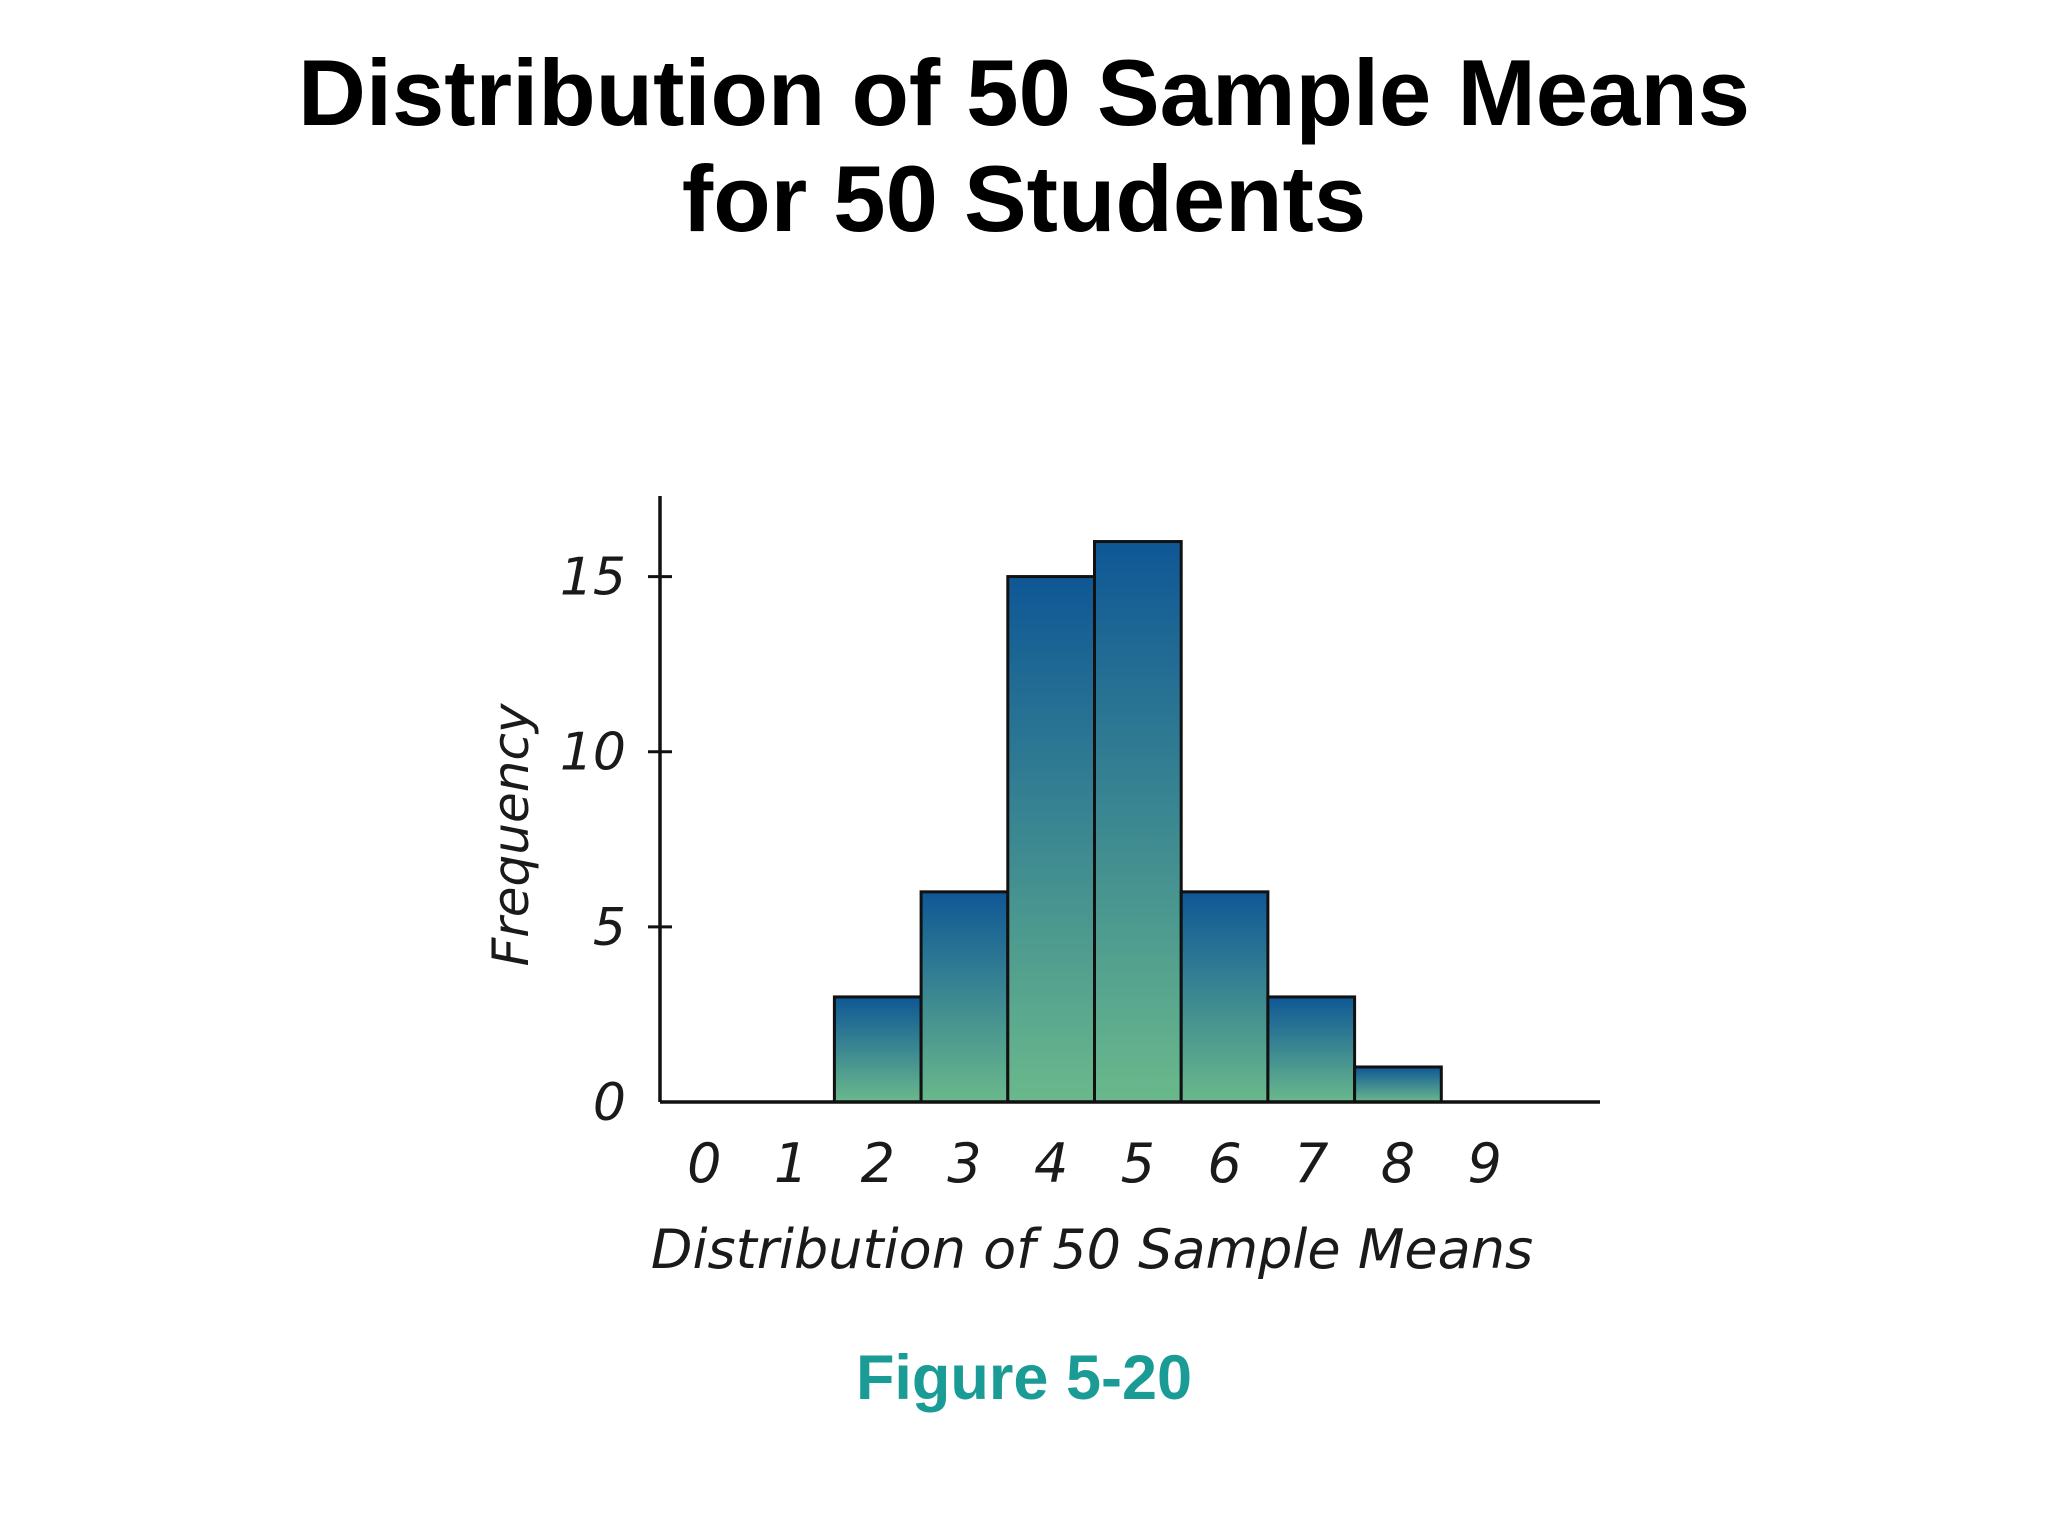 The width and height of the screenshot is (2048, 1536). I want to click on x-tick-label-0: 0, so click(704, 1163).